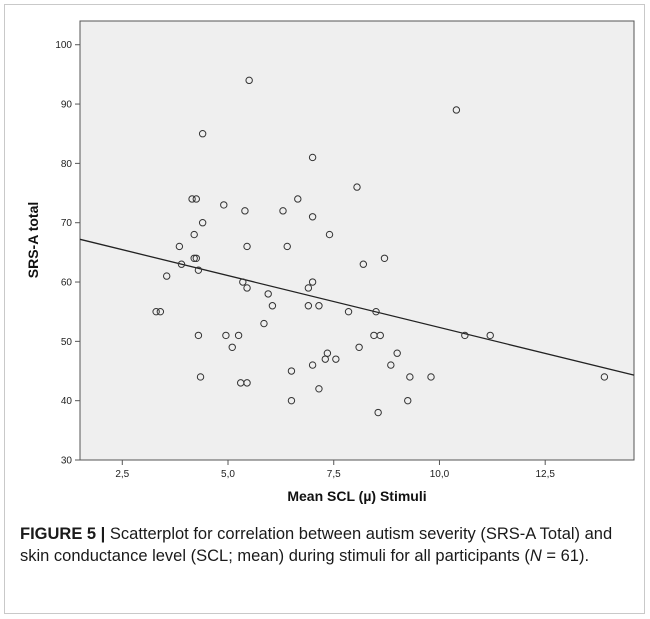 The width and height of the screenshot is (650, 619). I want to click on y-axis-ticks: 30 40 50 60 70 80 90 100, so click(67, 253).